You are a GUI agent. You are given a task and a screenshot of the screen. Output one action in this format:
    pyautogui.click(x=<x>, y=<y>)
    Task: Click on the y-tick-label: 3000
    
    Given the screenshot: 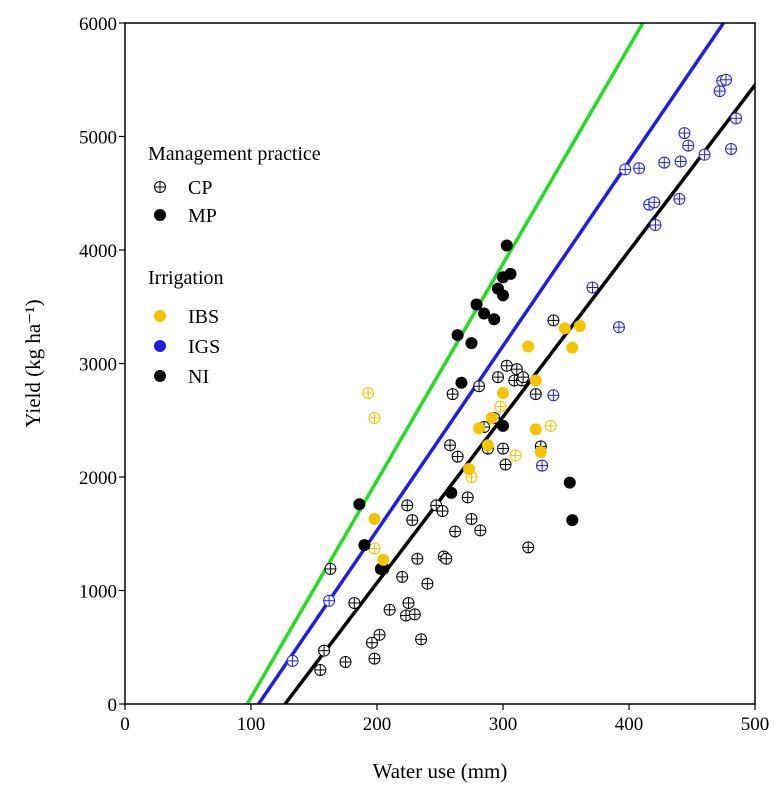 What is the action you would take?
    pyautogui.click(x=98, y=365)
    